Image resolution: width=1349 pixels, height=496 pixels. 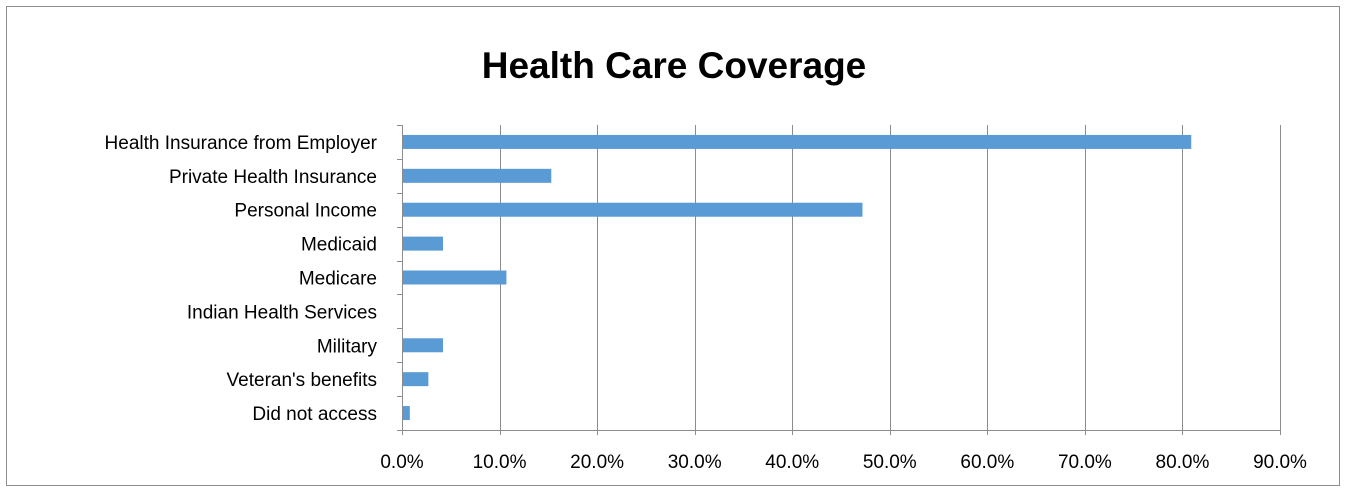 I want to click on x-tick-label-8: 80.0%, so click(x=1183, y=462).